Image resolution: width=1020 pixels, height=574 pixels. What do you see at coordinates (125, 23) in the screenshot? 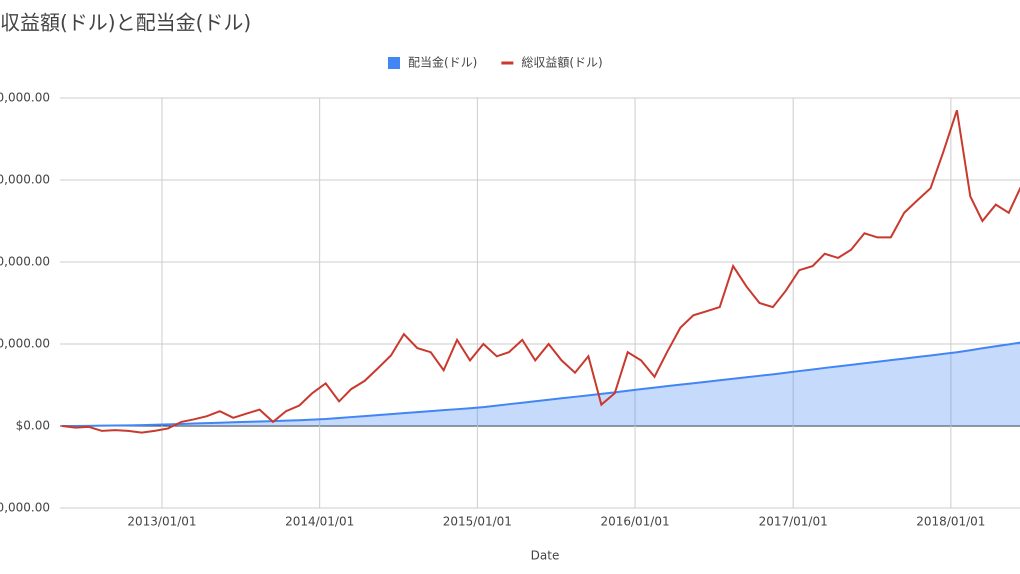
I see `chart-title: 総収益額(ドル)と配当金(ドル)` at bounding box center [125, 23].